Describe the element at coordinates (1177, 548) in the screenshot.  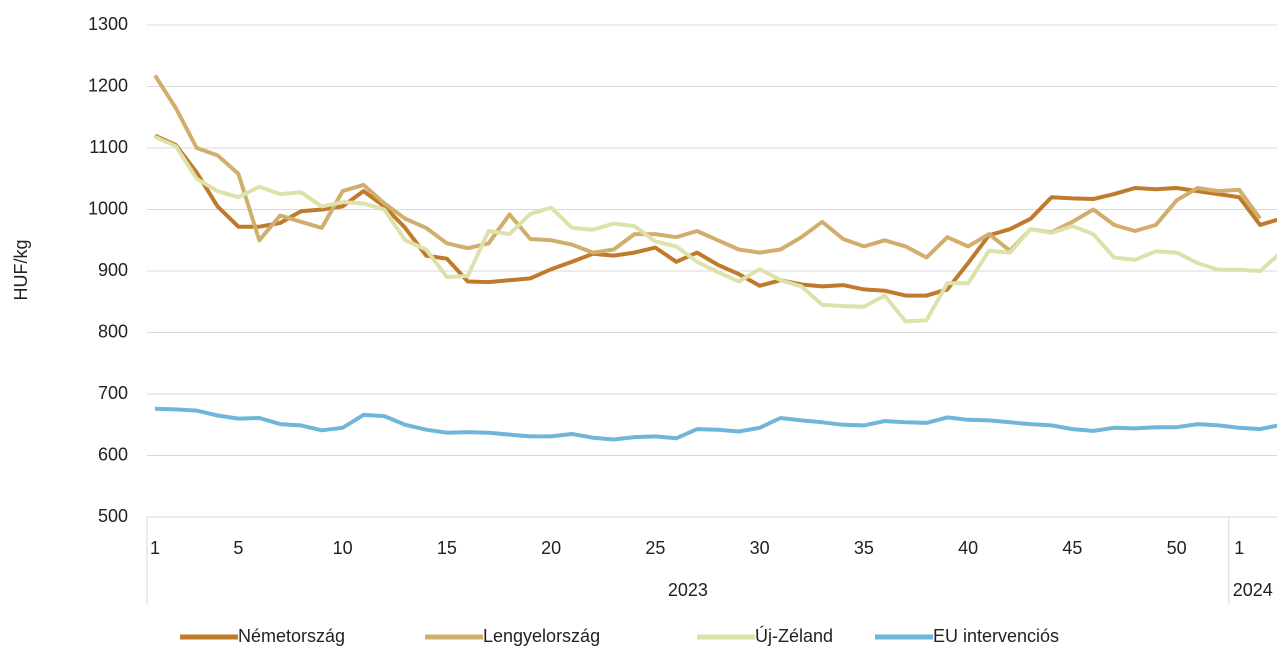
I see `x-tick-label: 50` at that location.